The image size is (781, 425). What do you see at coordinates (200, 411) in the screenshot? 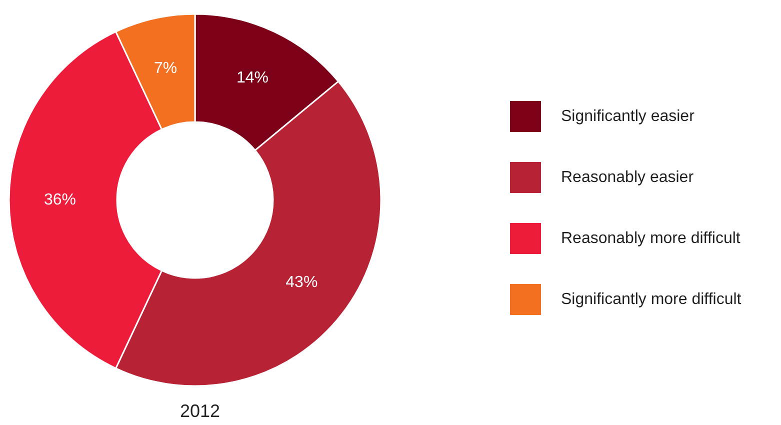
I see `text: 2012` at bounding box center [200, 411].